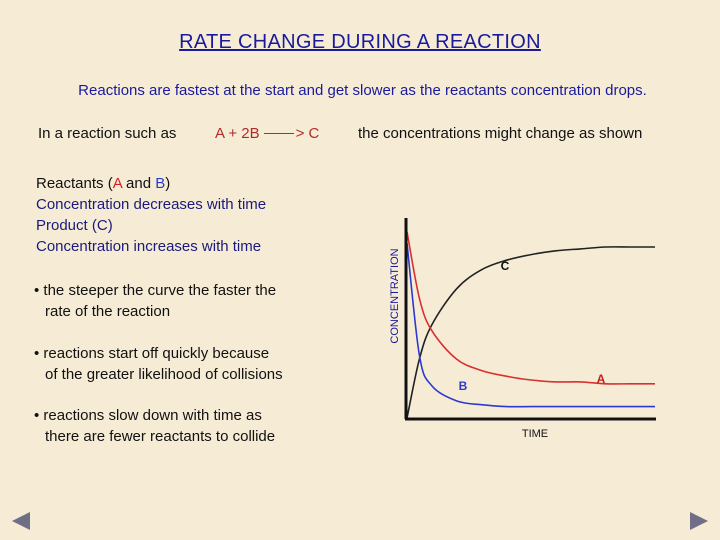 This screenshot has height=540, width=720. What do you see at coordinates (530, 308) in the screenshot?
I see `series-line-a` at bounding box center [530, 308].